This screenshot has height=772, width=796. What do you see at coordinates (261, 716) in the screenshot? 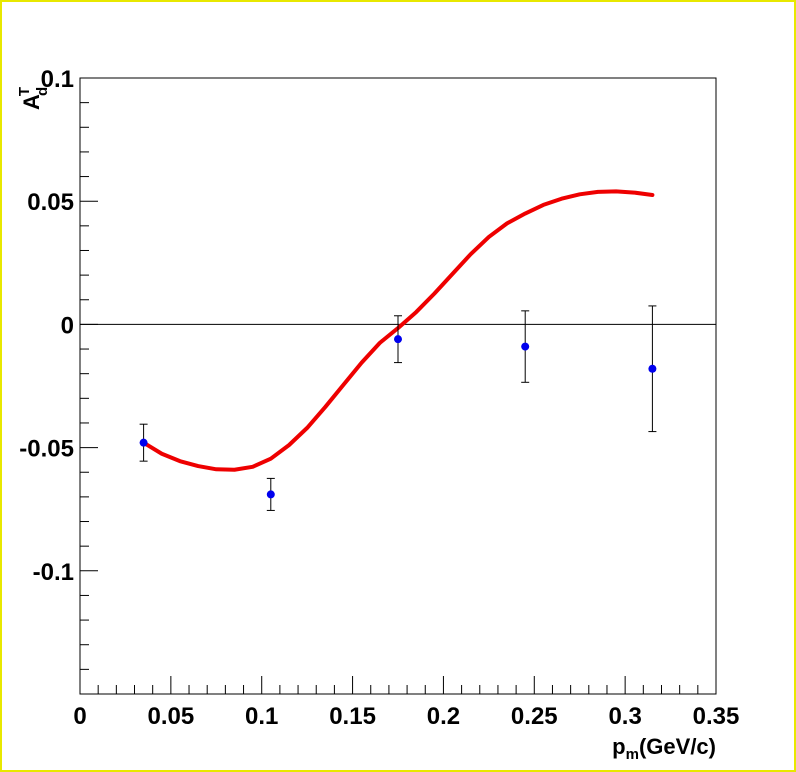
I see `x-tick-label: 0.1` at bounding box center [261, 716].